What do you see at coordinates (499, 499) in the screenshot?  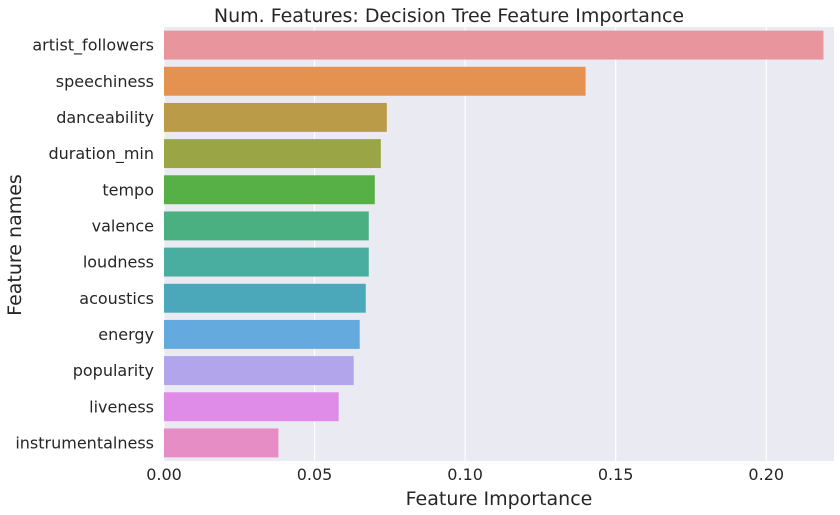 I see `x-axis-label: Feature Importance` at bounding box center [499, 499].